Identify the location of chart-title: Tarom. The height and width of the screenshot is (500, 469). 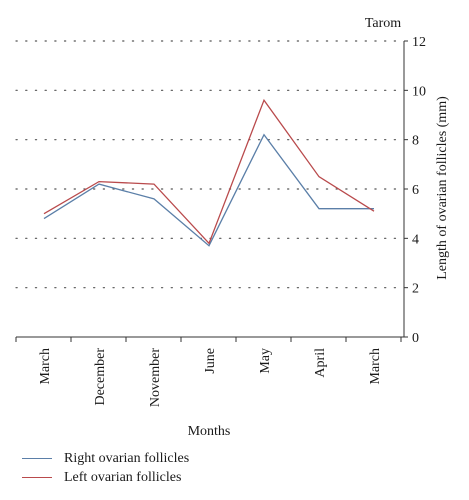
(383, 23).